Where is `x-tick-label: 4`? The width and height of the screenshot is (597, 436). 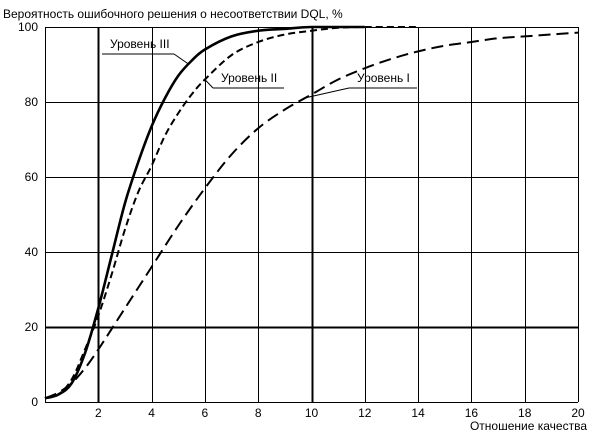 x-tick-label: 4 is located at coordinates (151, 413).